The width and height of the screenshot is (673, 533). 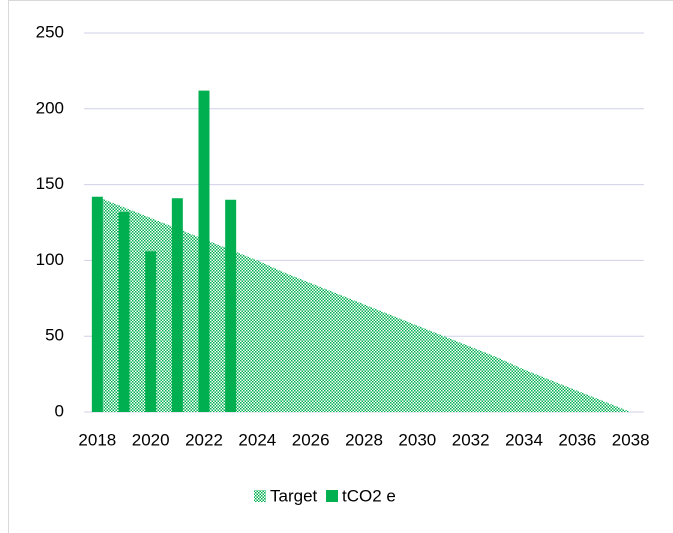 What do you see at coordinates (50, 259) in the screenshot?
I see `y-tick-label: 100` at bounding box center [50, 259].